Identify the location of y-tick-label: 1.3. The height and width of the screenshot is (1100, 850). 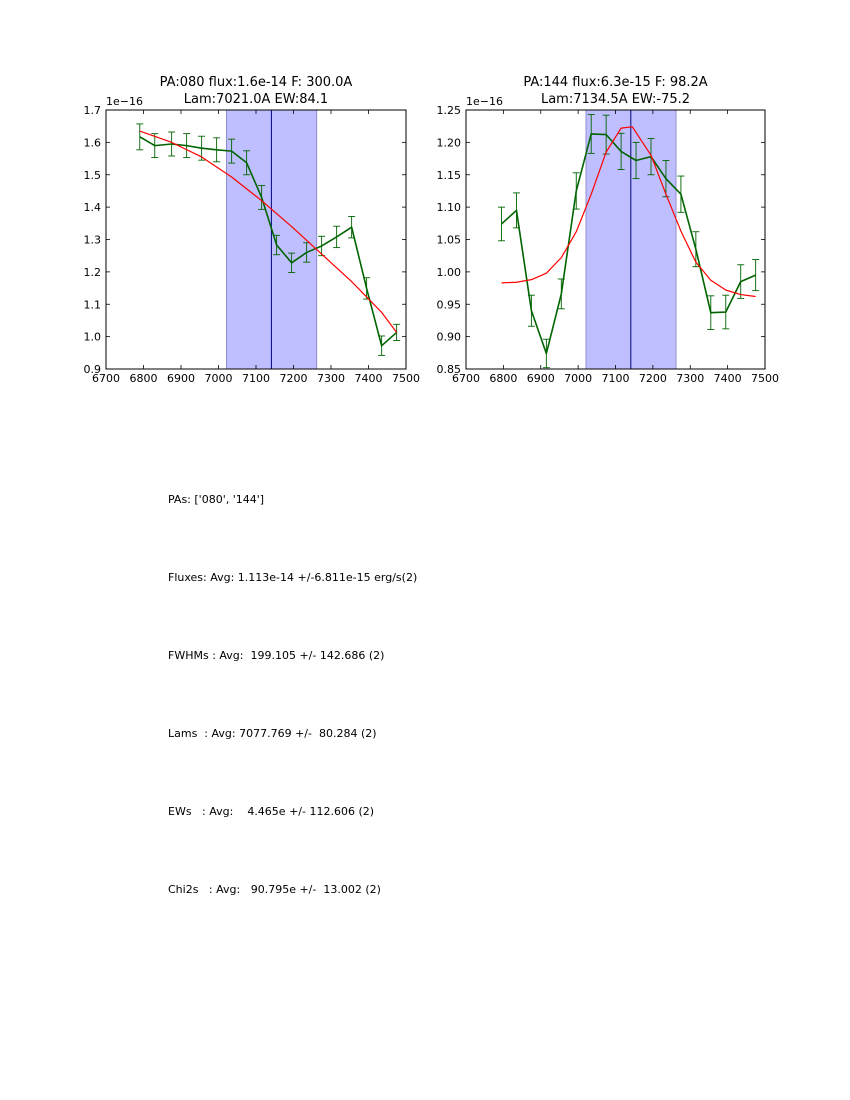
(93, 240).